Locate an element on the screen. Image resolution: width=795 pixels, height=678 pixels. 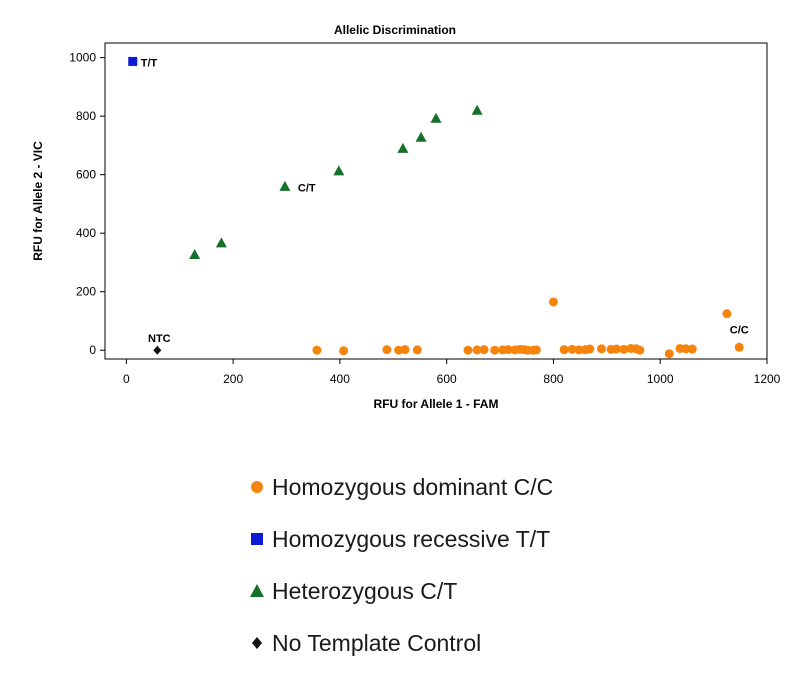
y-tick-label: 400 is located at coordinates (86, 233).